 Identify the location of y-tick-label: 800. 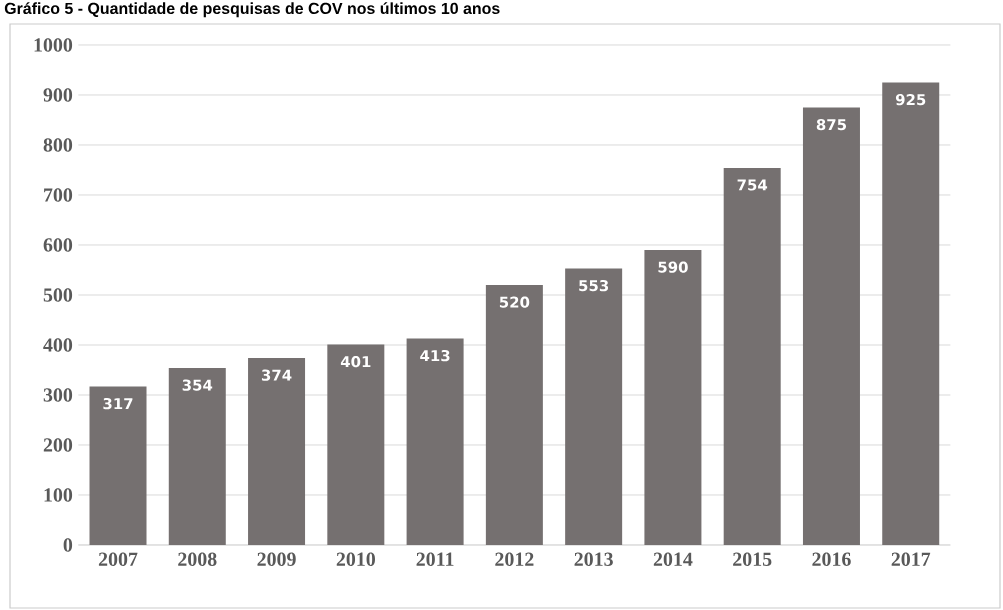
(58, 145).